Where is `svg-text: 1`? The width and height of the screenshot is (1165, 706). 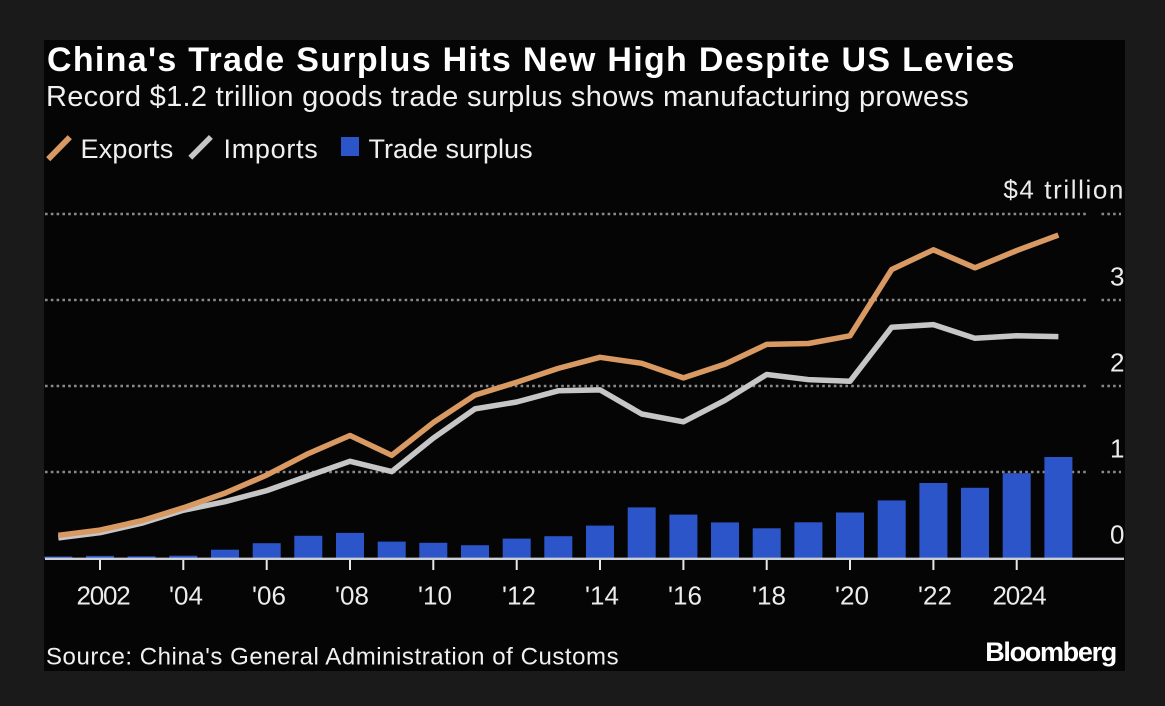 svg-text: 1 is located at coordinates (1117, 449).